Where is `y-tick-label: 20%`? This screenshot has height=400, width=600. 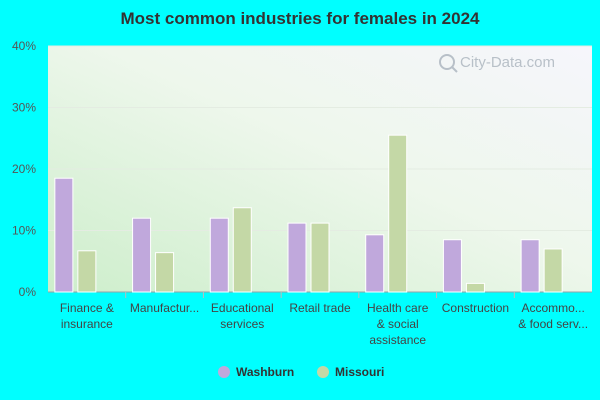 y-tick-label: 20% is located at coordinates (24, 169).